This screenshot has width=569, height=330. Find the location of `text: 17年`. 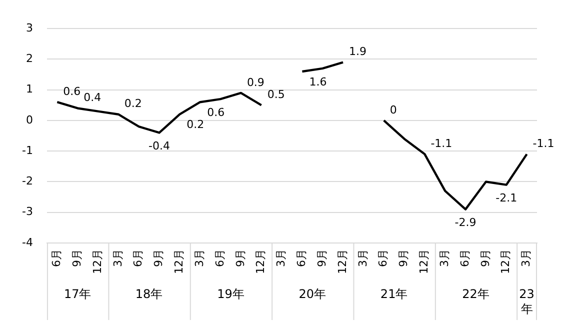

text: 17年 is located at coordinates (78, 294).